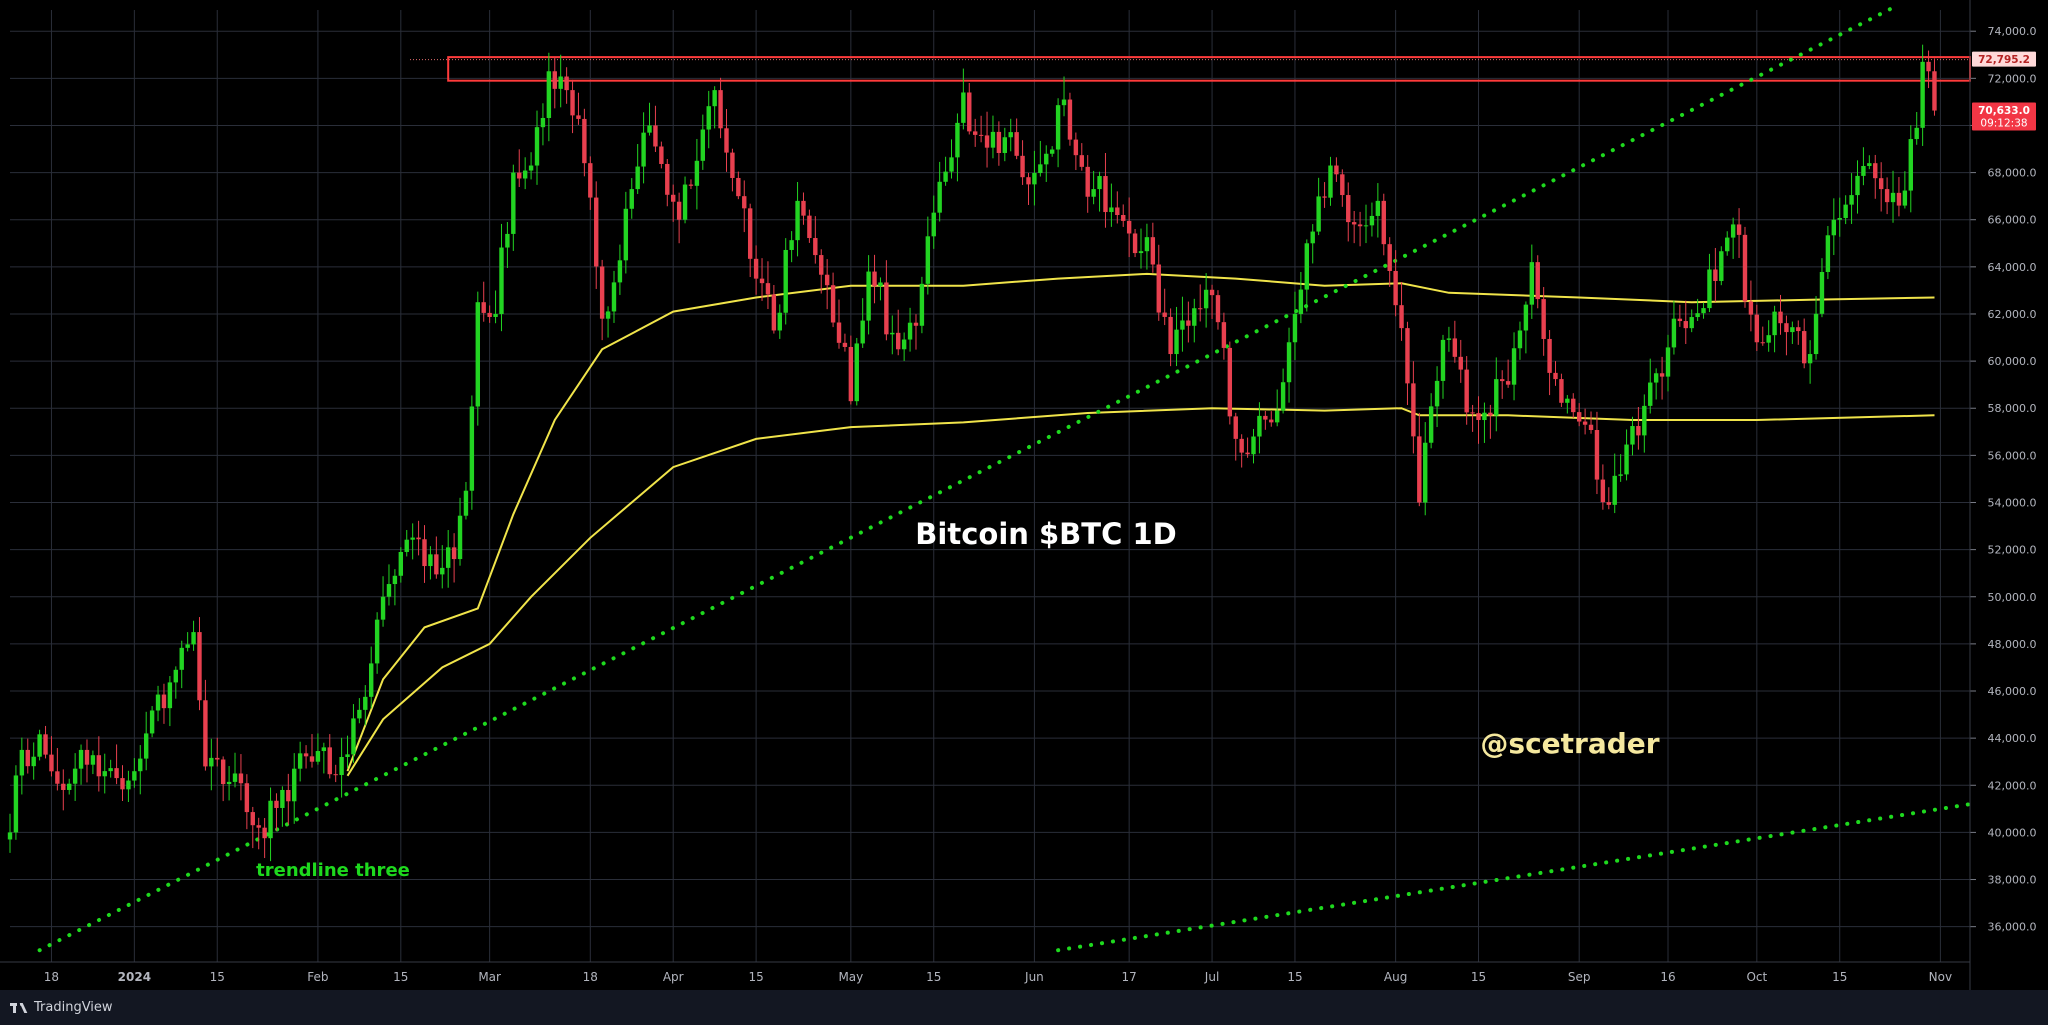  Describe the element at coordinates (73, 1007) in the screenshot. I see `brand-name: TradingView` at that location.